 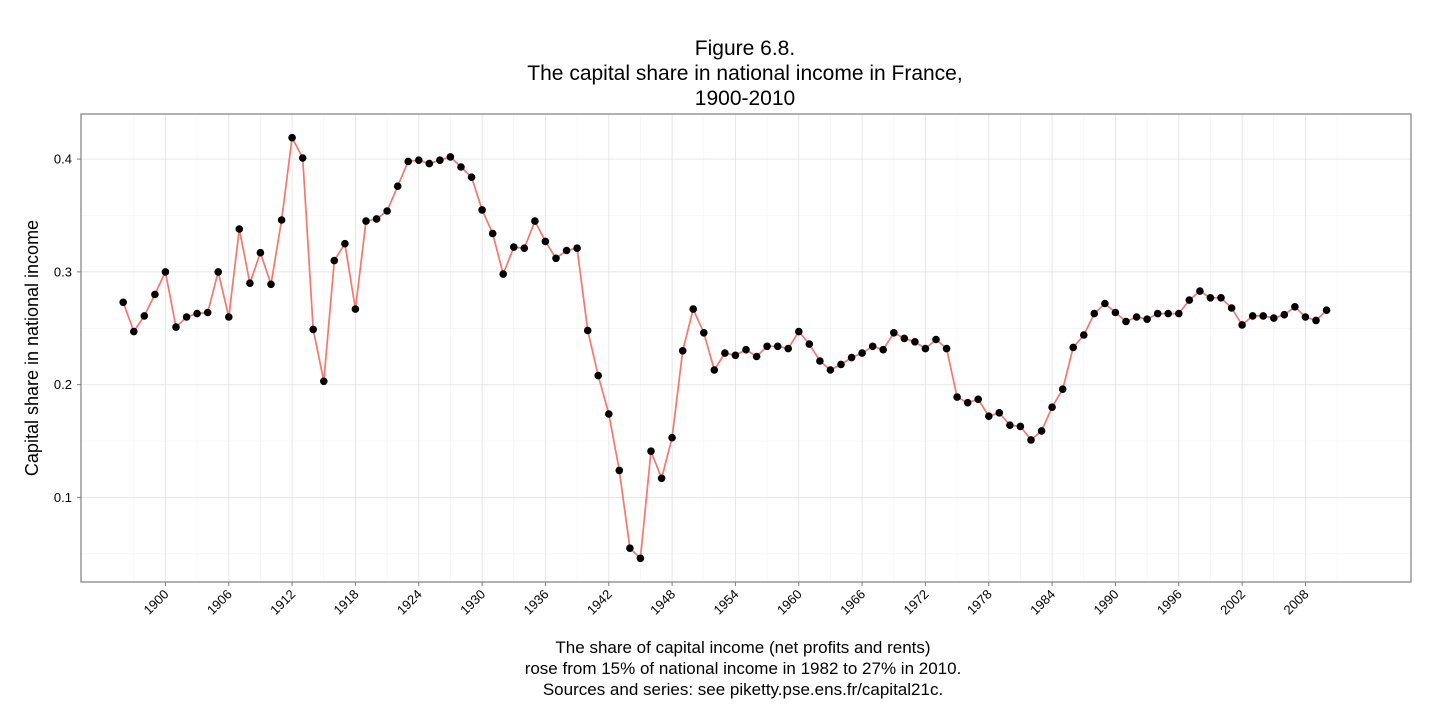 What do you see at coordinates (472, 602) in the screenshot?
I see `x-tick-label: 1930` at bounding box center [472, 602].